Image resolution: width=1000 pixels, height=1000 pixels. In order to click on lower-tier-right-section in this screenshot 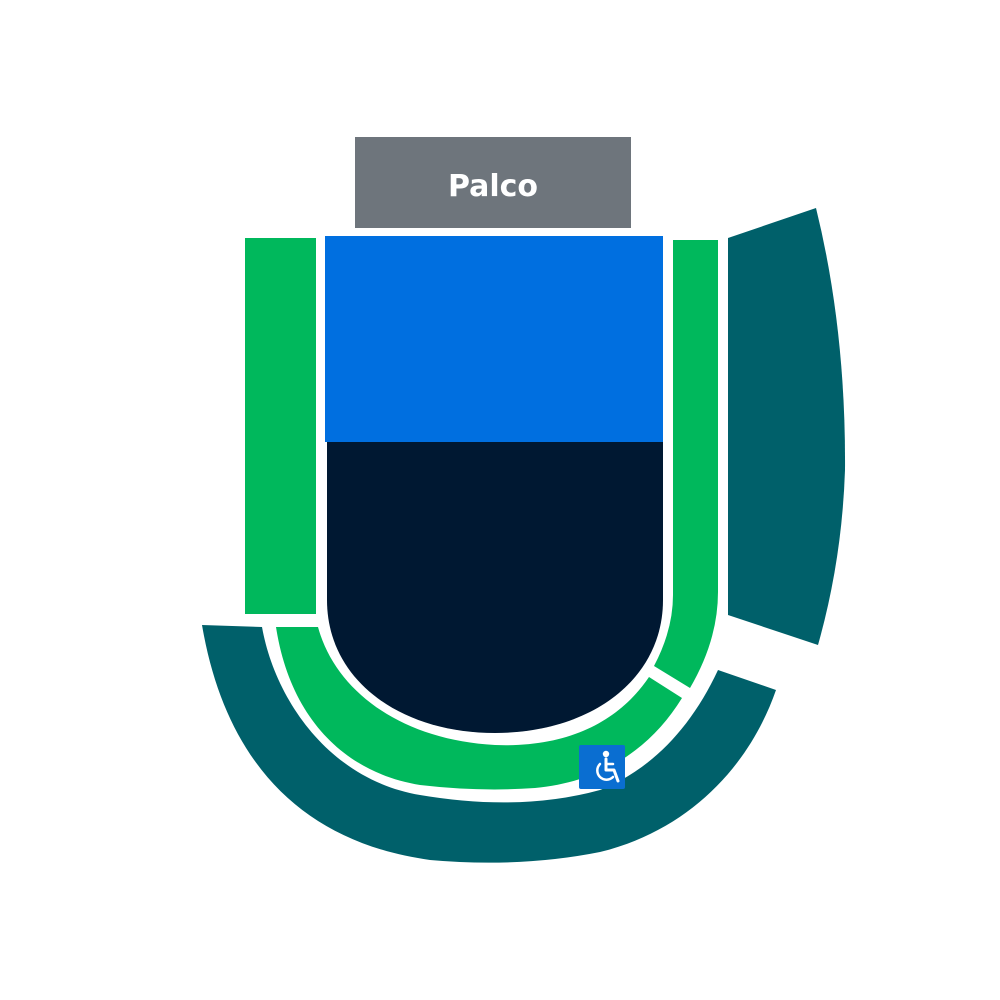, I will do `click(686, 464)`.